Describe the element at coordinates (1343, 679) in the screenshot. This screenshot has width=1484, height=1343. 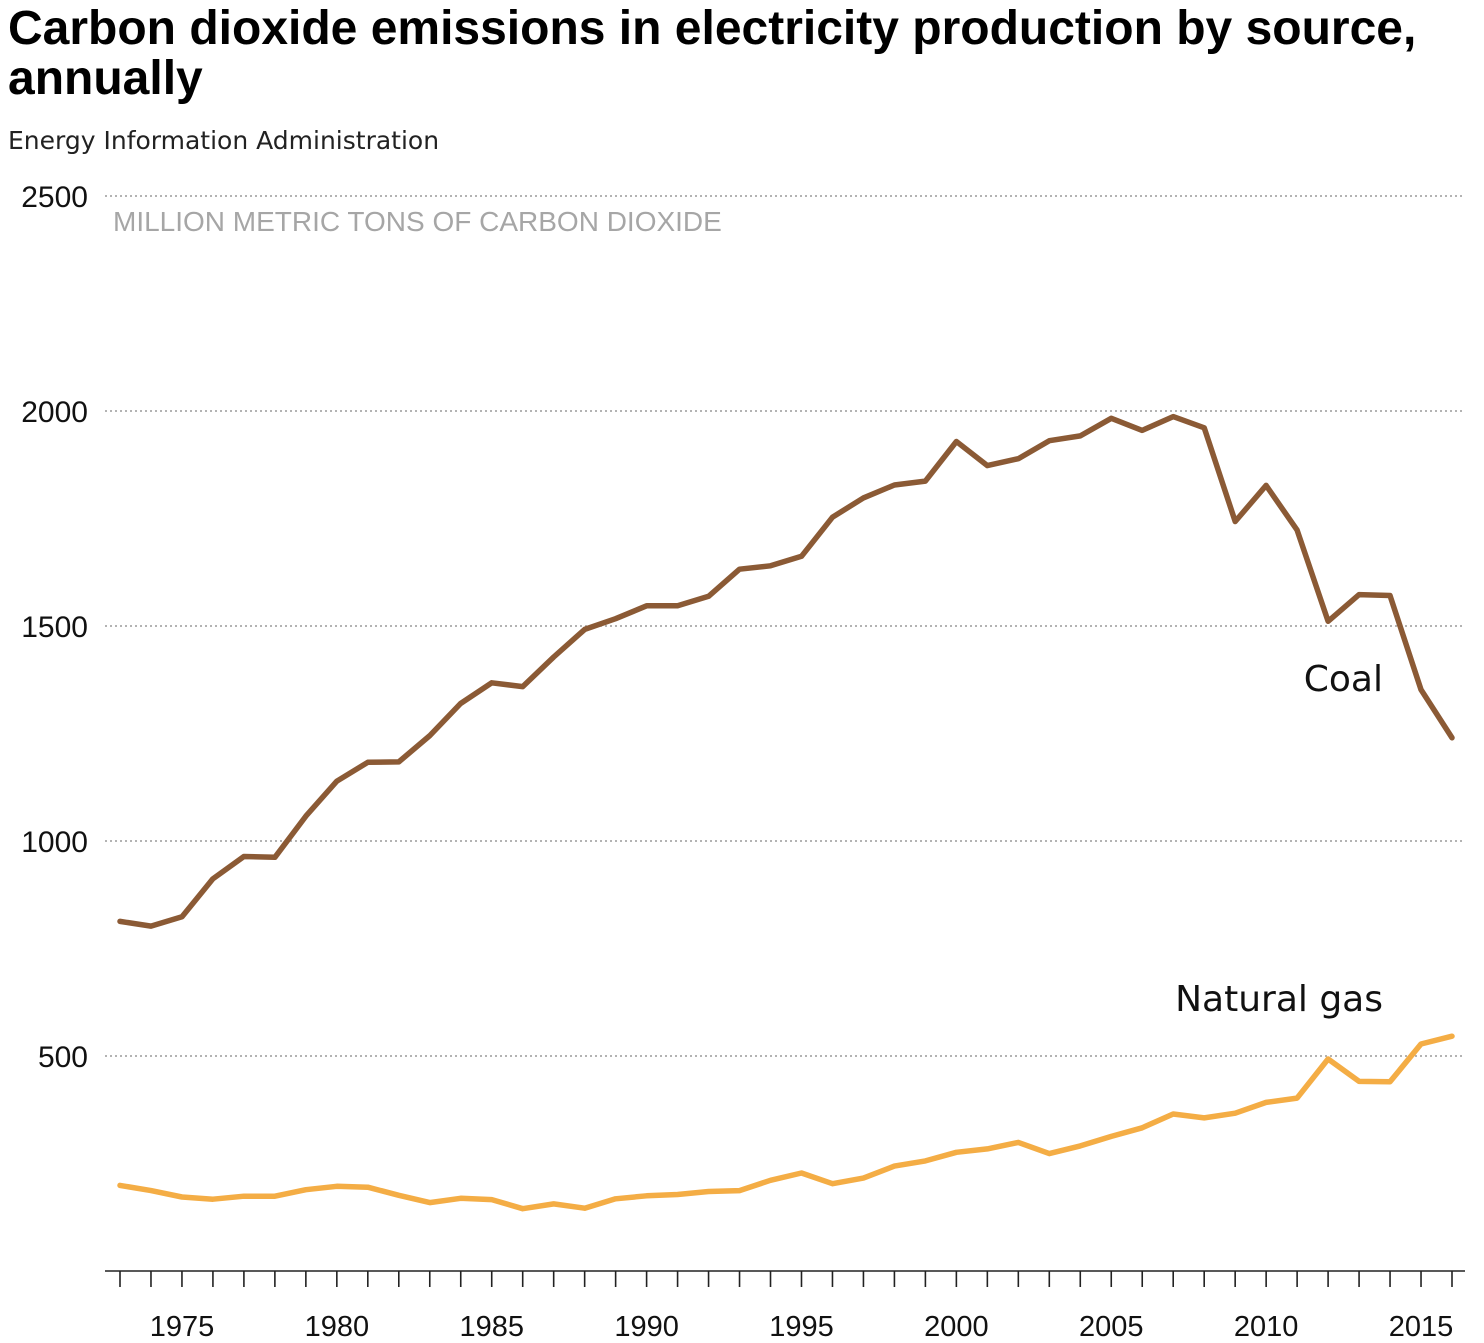
I see `series-label-coal: Coal` at that location.